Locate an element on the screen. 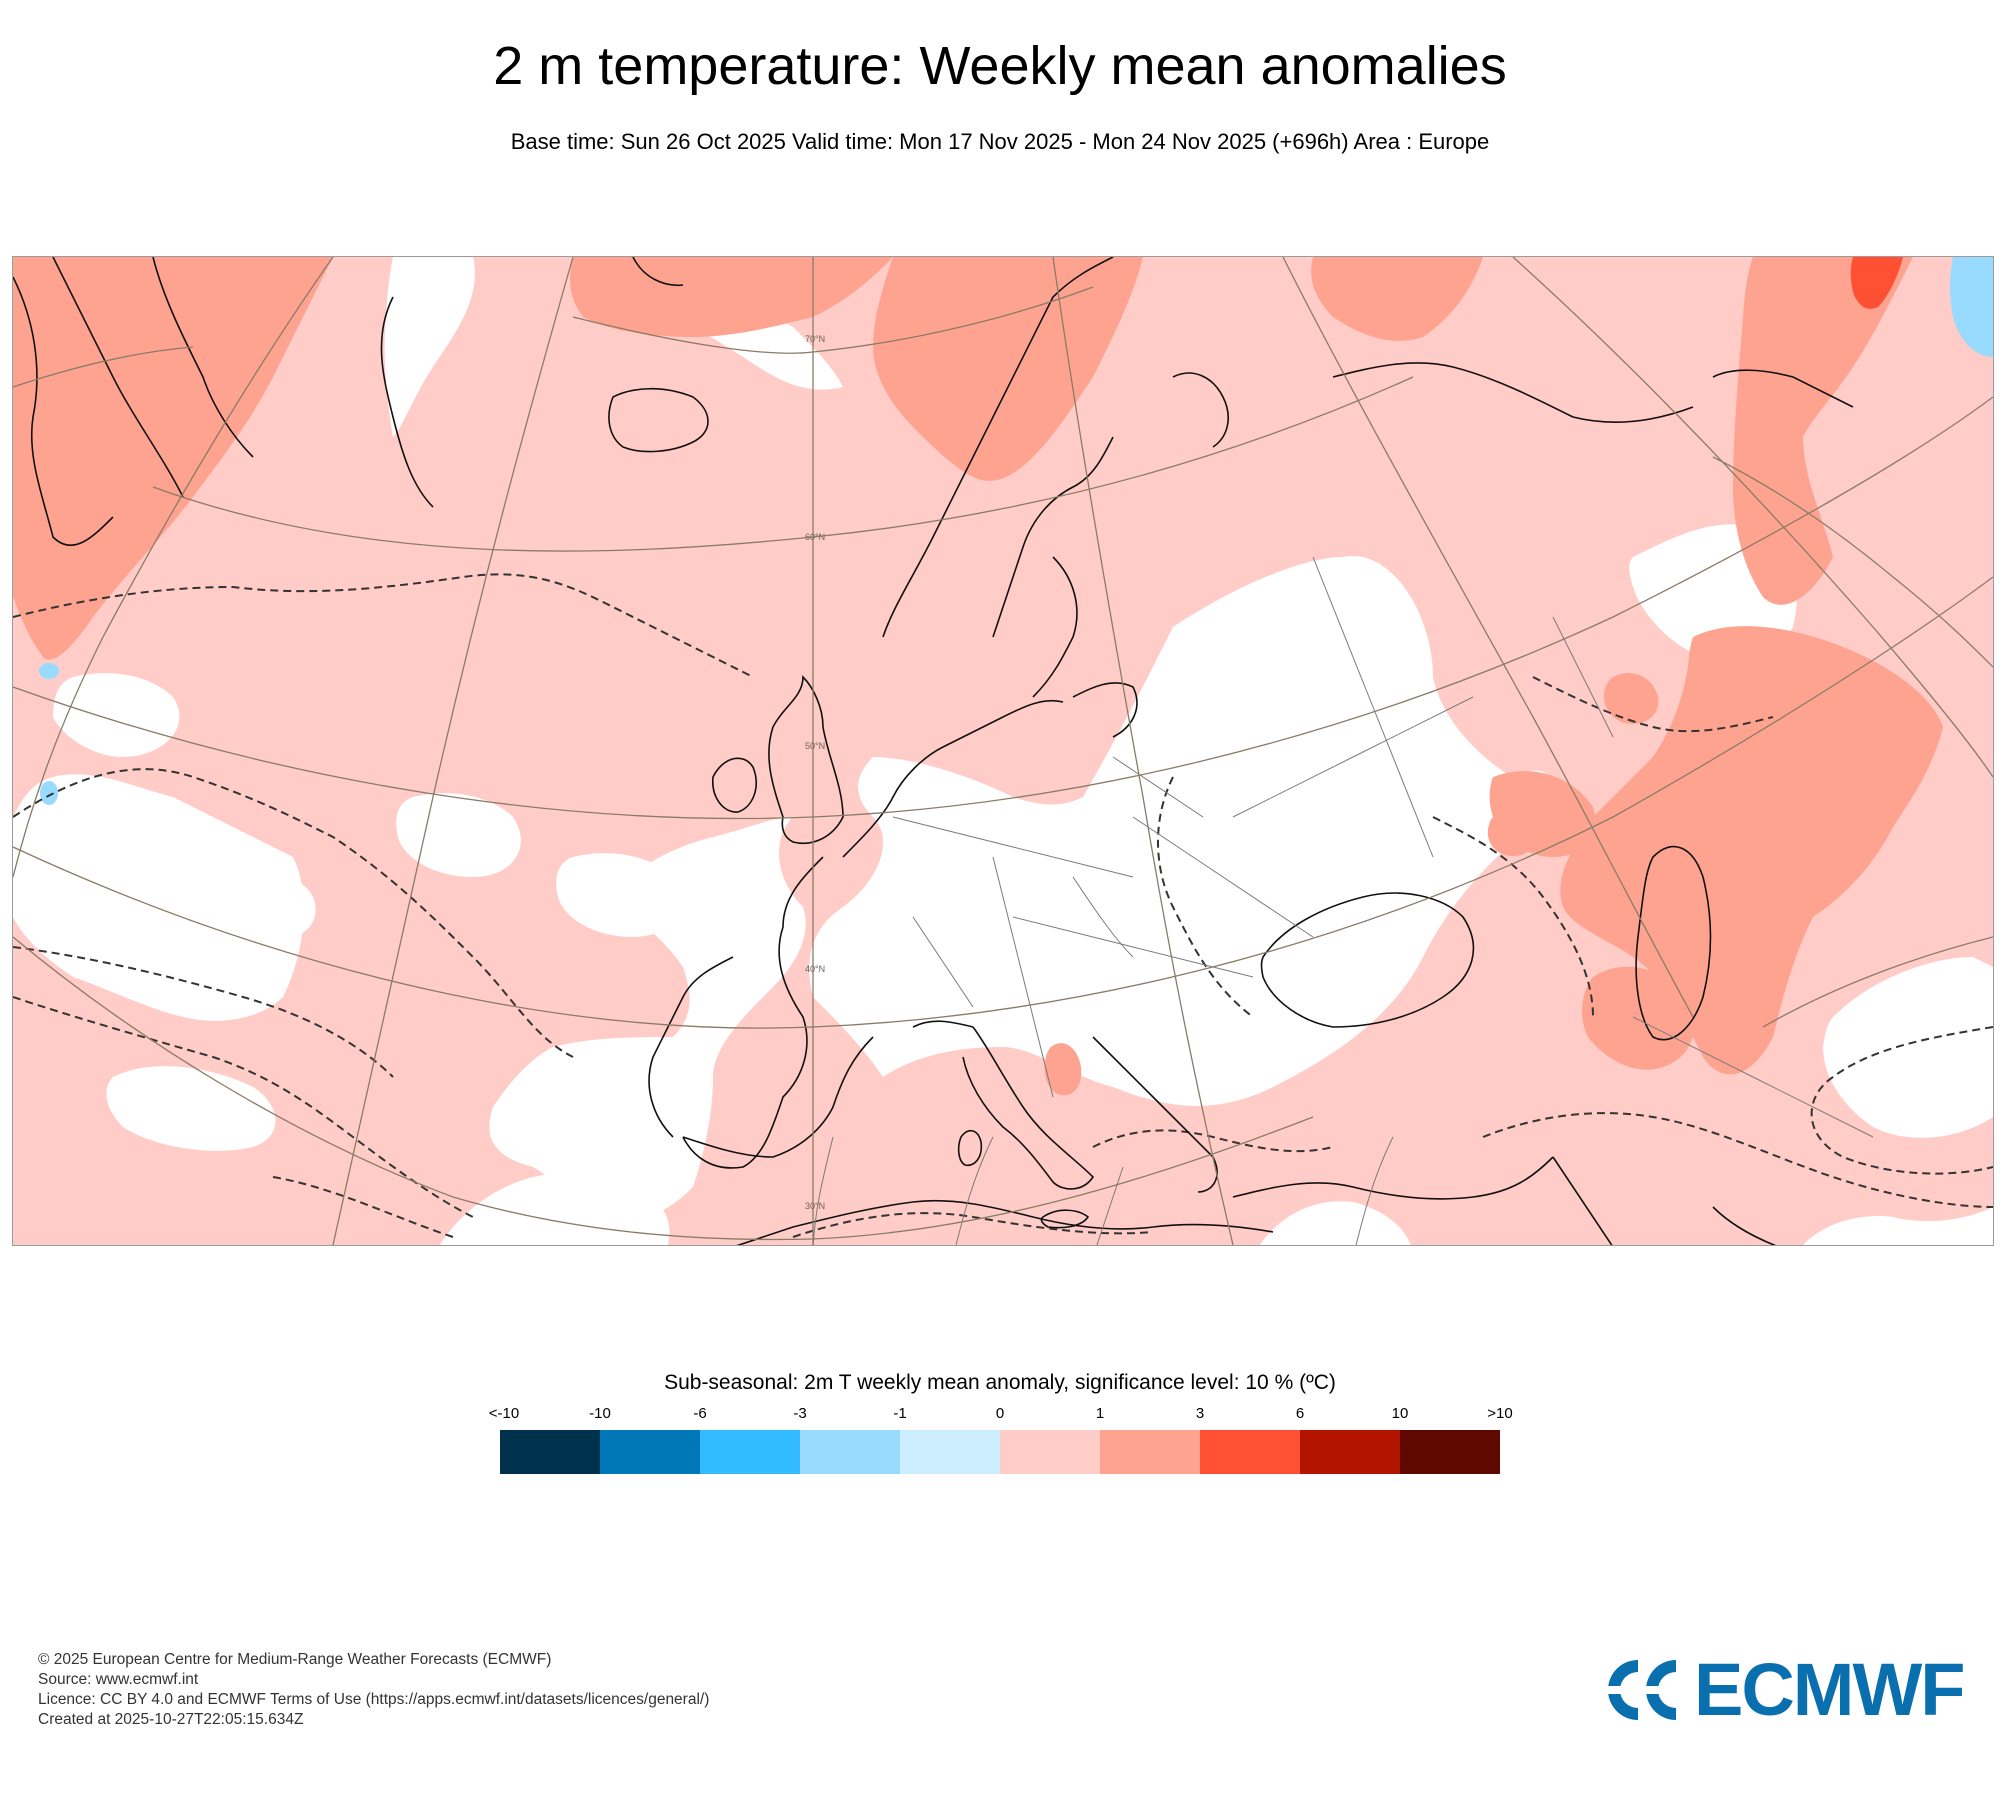  footer-source: Source: www.ecmwf.int is located at coordinates (118, 1679).